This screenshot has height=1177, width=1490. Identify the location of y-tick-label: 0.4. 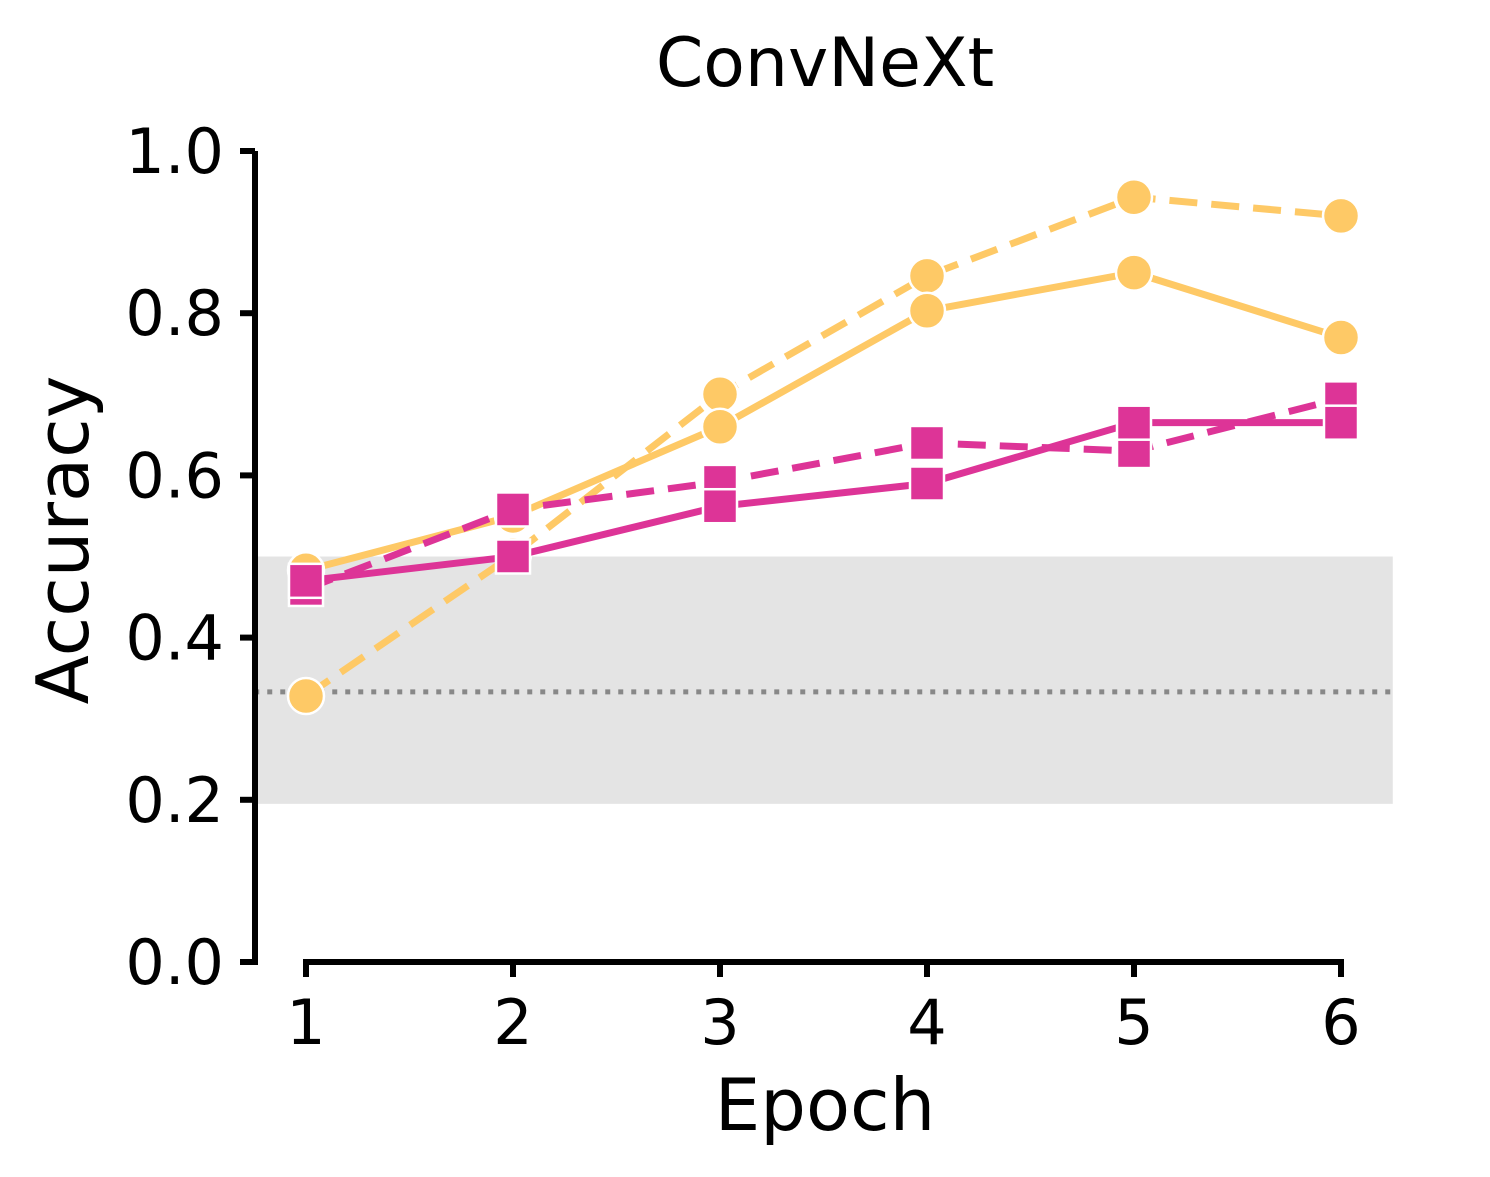
(174, 638).